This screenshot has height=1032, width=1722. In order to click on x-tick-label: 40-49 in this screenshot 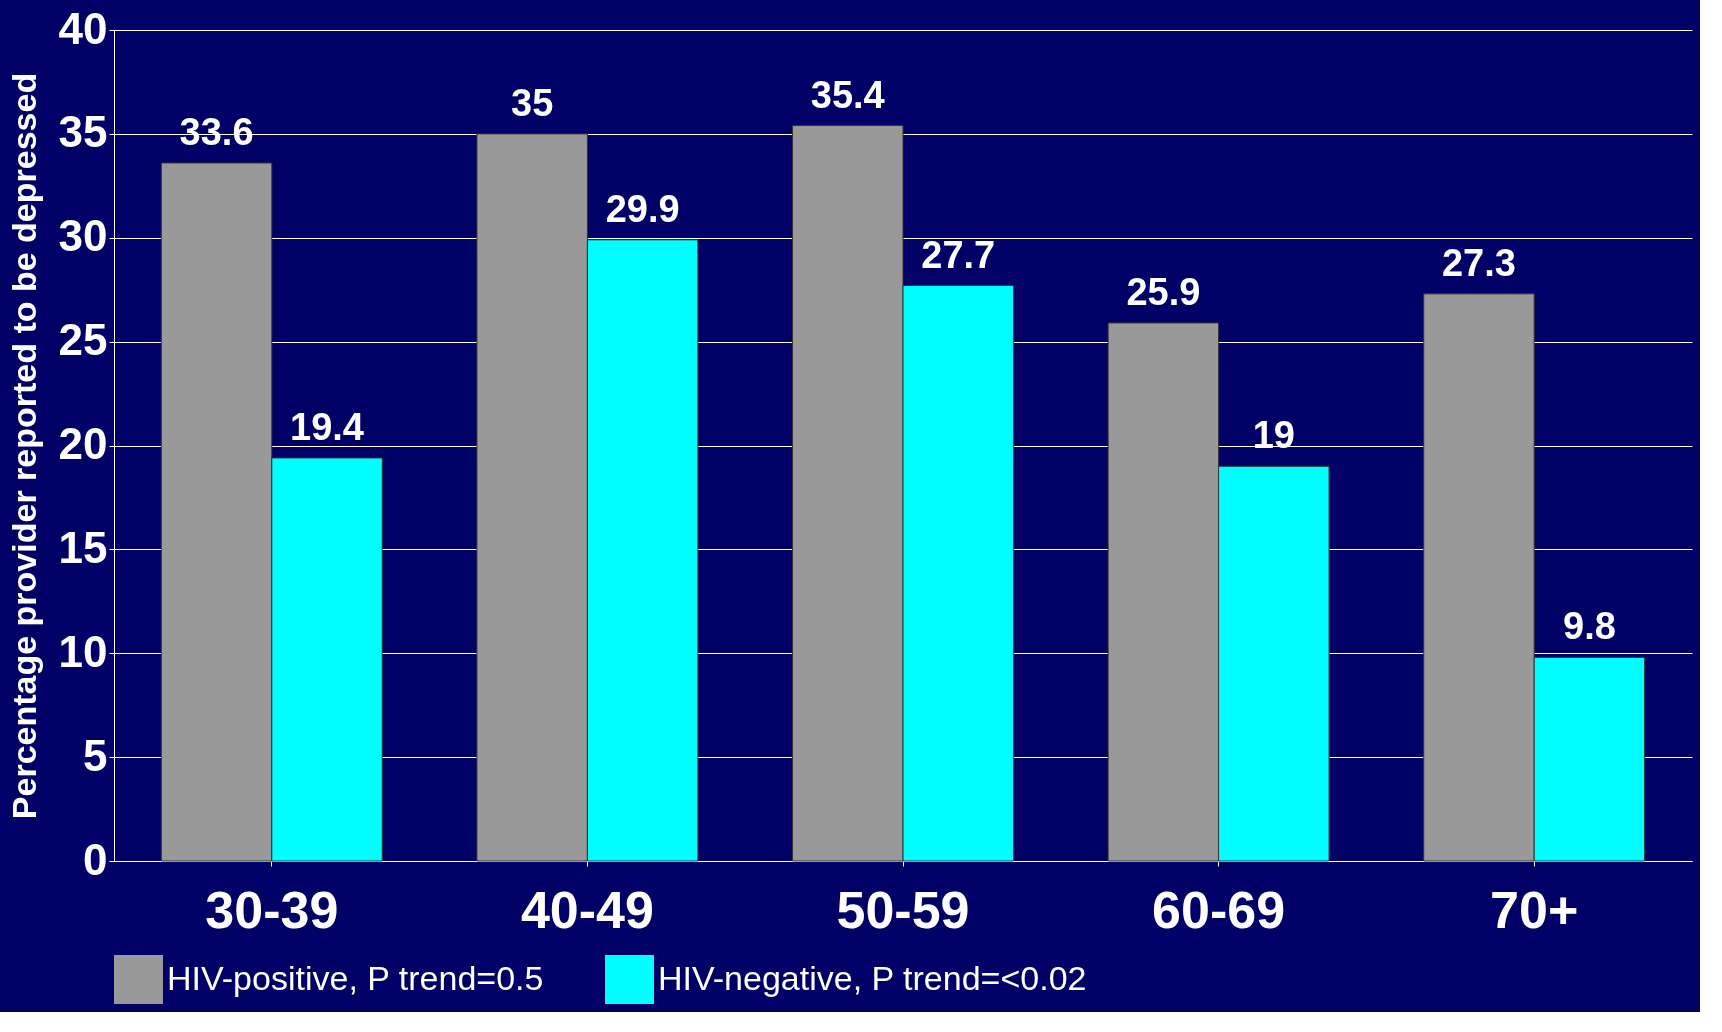, I will do `click(587, 909)`.